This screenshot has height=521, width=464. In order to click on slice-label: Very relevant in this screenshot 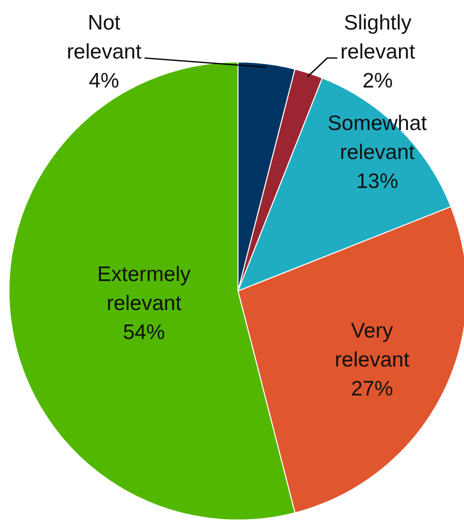, I will do `click(372, 346)`.